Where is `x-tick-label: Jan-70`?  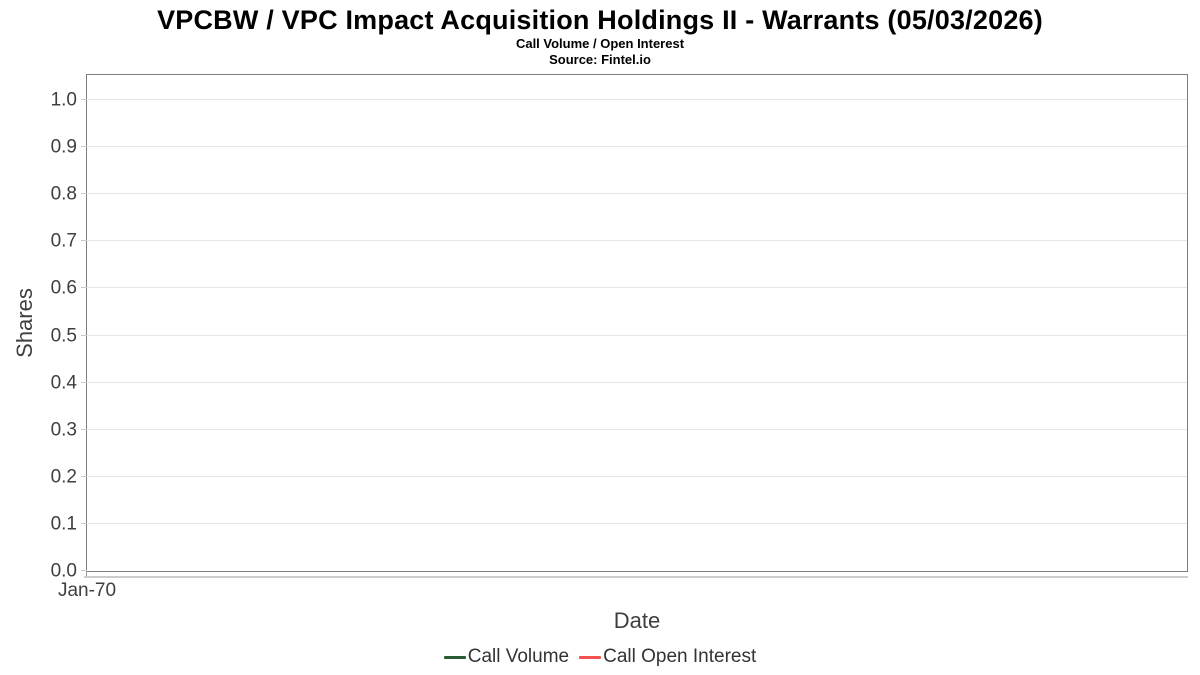 x-tick-label: Jan-70 is located at coordinates (87, 590).